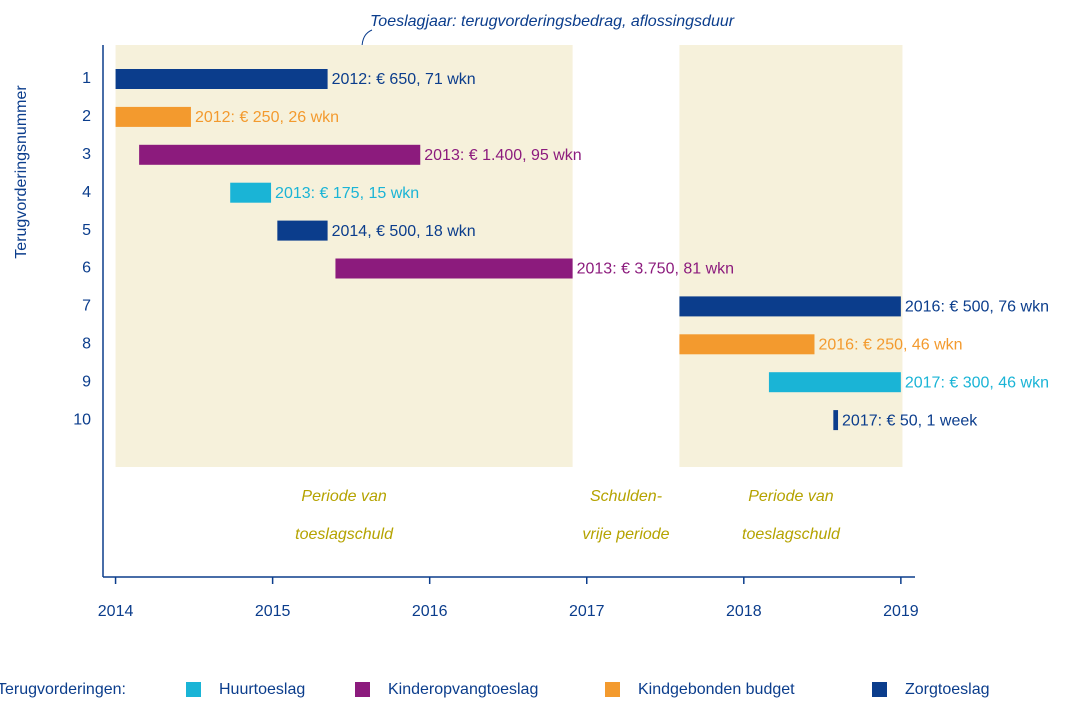 Image resolution: width=1076 pixels, height=704 pixels. I want to click on bar-label: 2016: € 500, 76 wkn, so click(977, 307).